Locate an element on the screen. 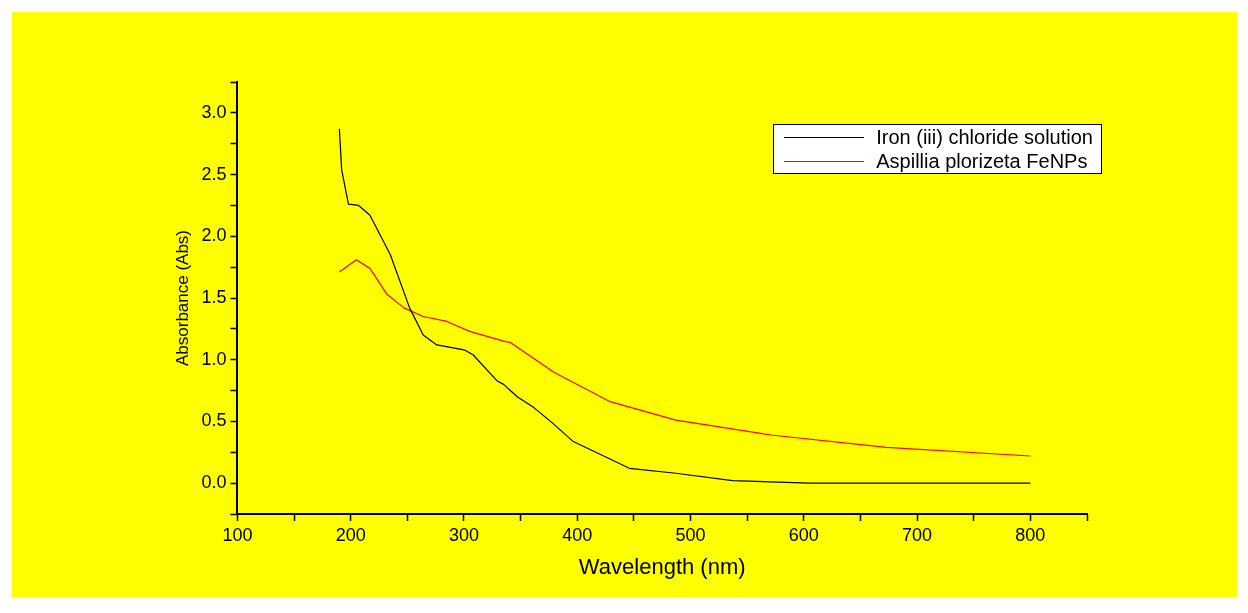 The image size is (1248, 613). legend-label: Iron (iii) chloride solution is located at coordinates (984, 137).